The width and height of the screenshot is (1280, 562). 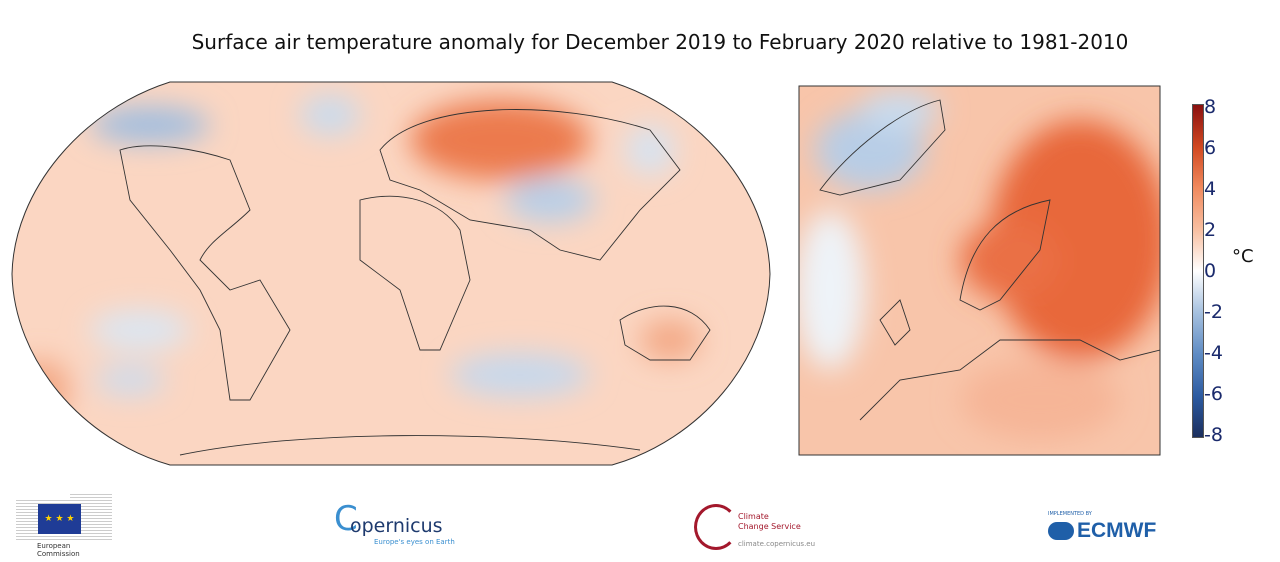 What do you see at coordinates (414, 542) in the screenshot?
I see `copernicus-tagline: Europe's eyes on Earth` at bounding box center [414, 542].